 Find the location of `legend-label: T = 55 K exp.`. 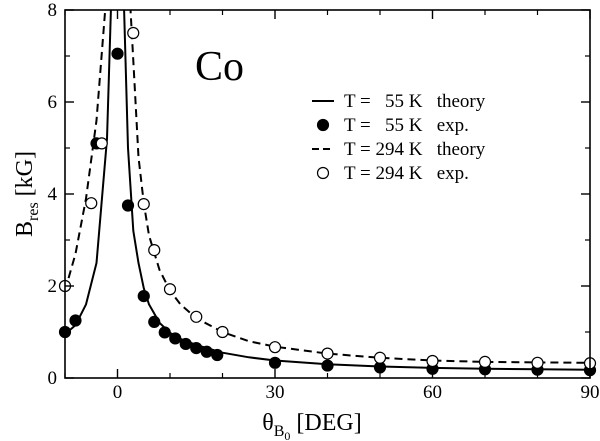

legend-label: T = 55 K exp. is located at coordinates (406, 125).